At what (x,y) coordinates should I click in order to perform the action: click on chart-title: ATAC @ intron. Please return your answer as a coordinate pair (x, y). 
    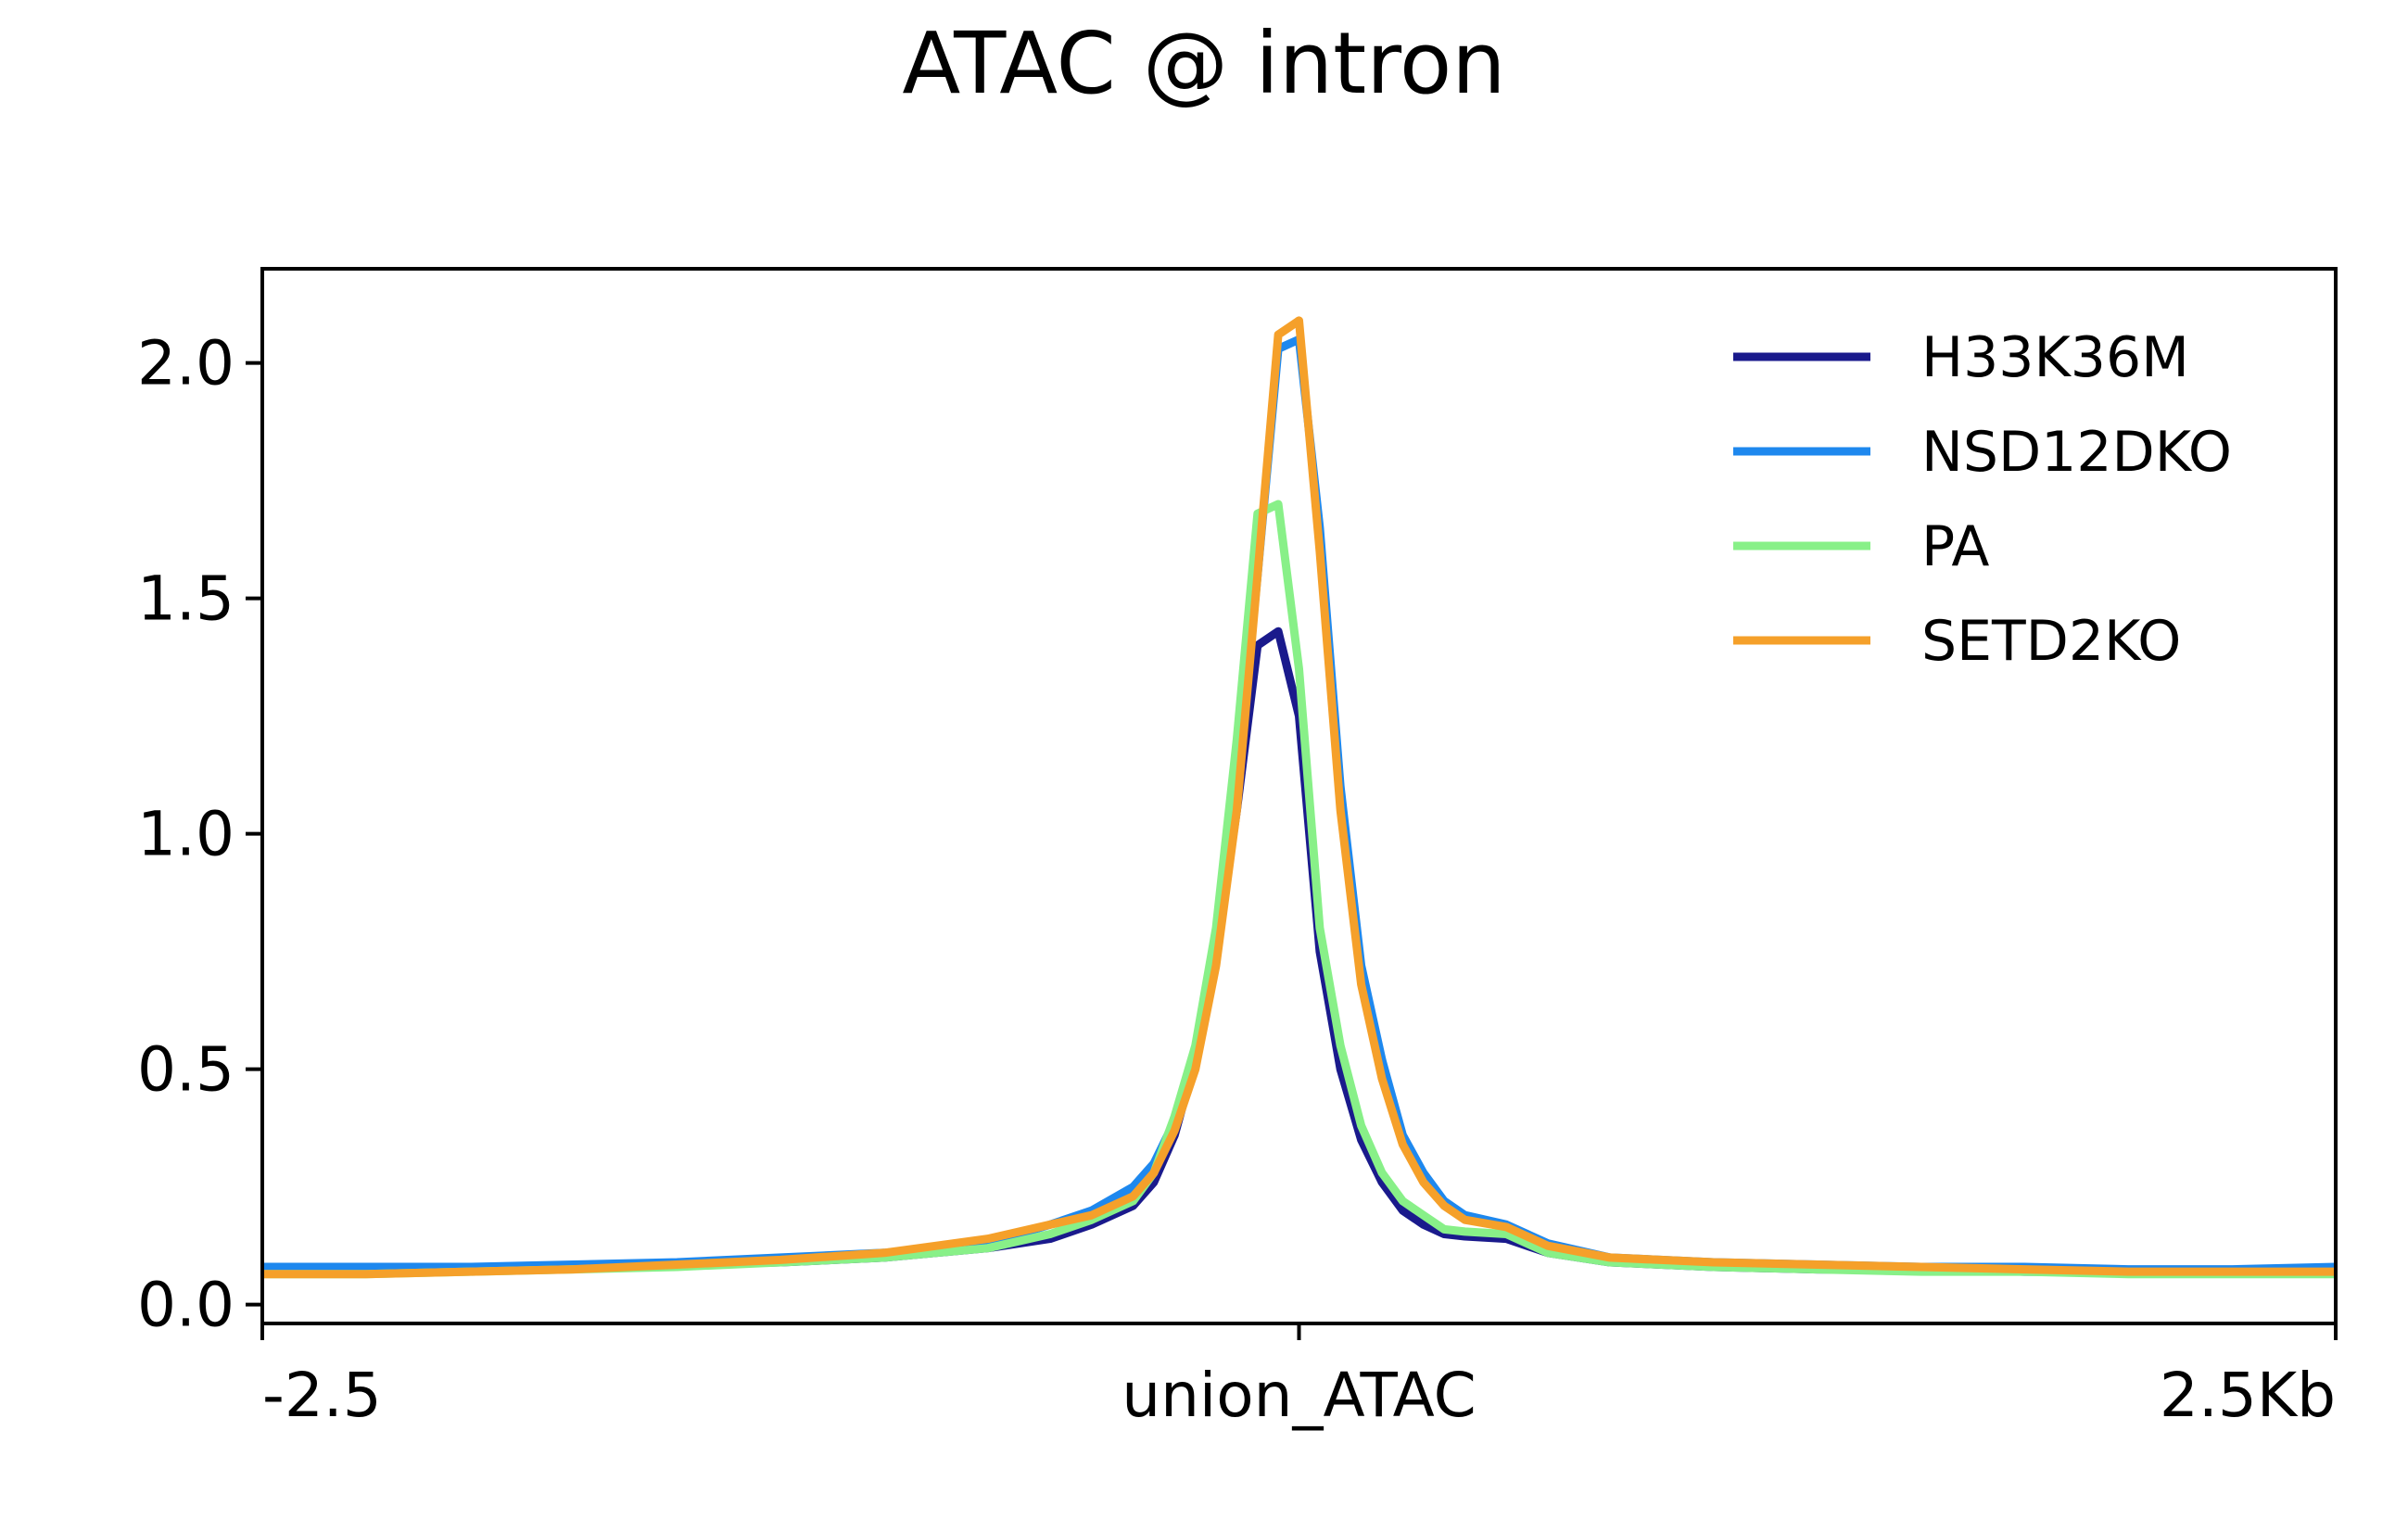
    Looking at the image, I should click on (1204, 64).